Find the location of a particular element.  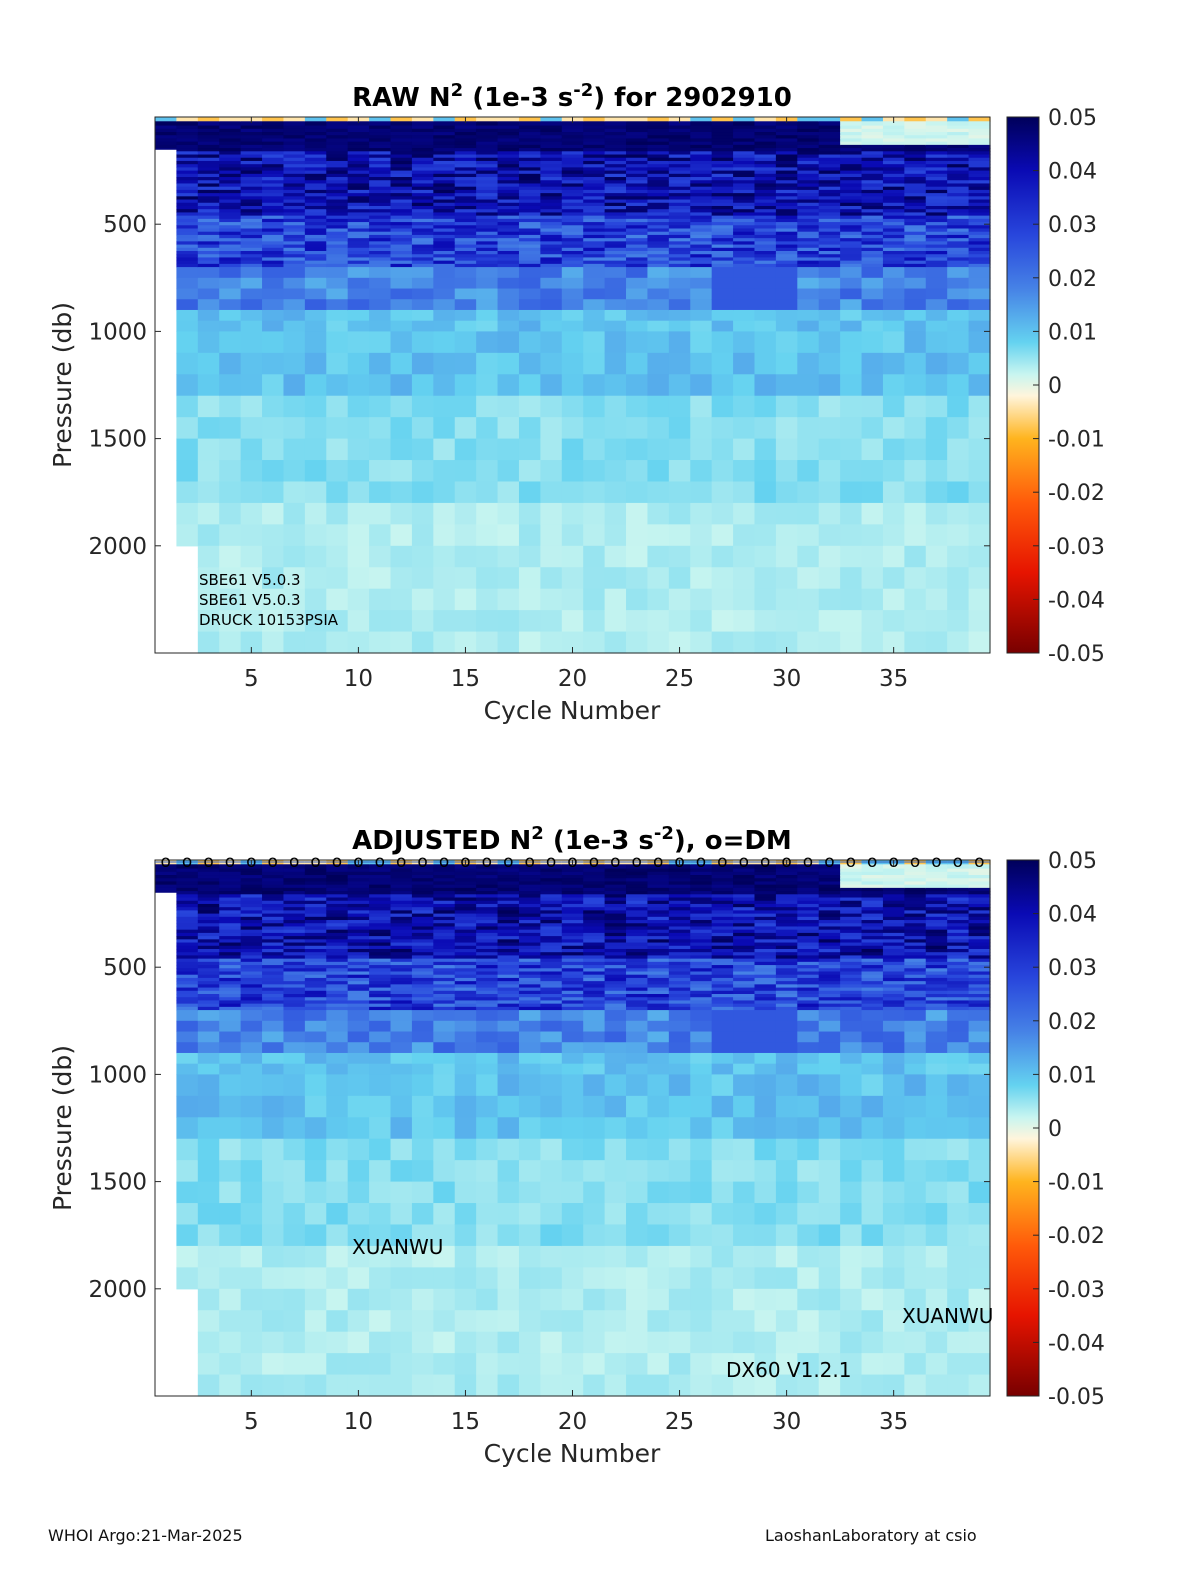

raw-y-axis-label: Pressure (db) is located at coordinates (62, 385).